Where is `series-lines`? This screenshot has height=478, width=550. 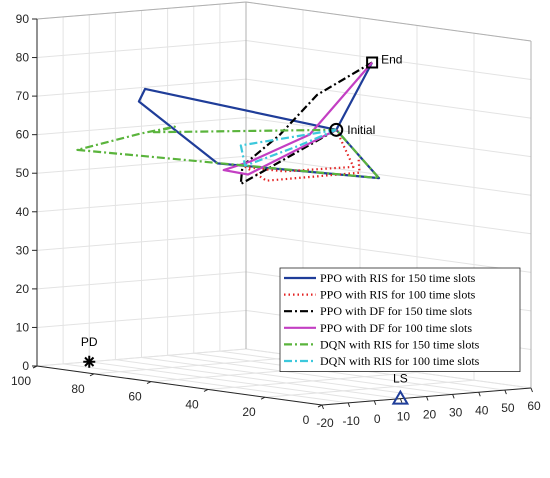 series-lines is located at coordinates (228, 123).